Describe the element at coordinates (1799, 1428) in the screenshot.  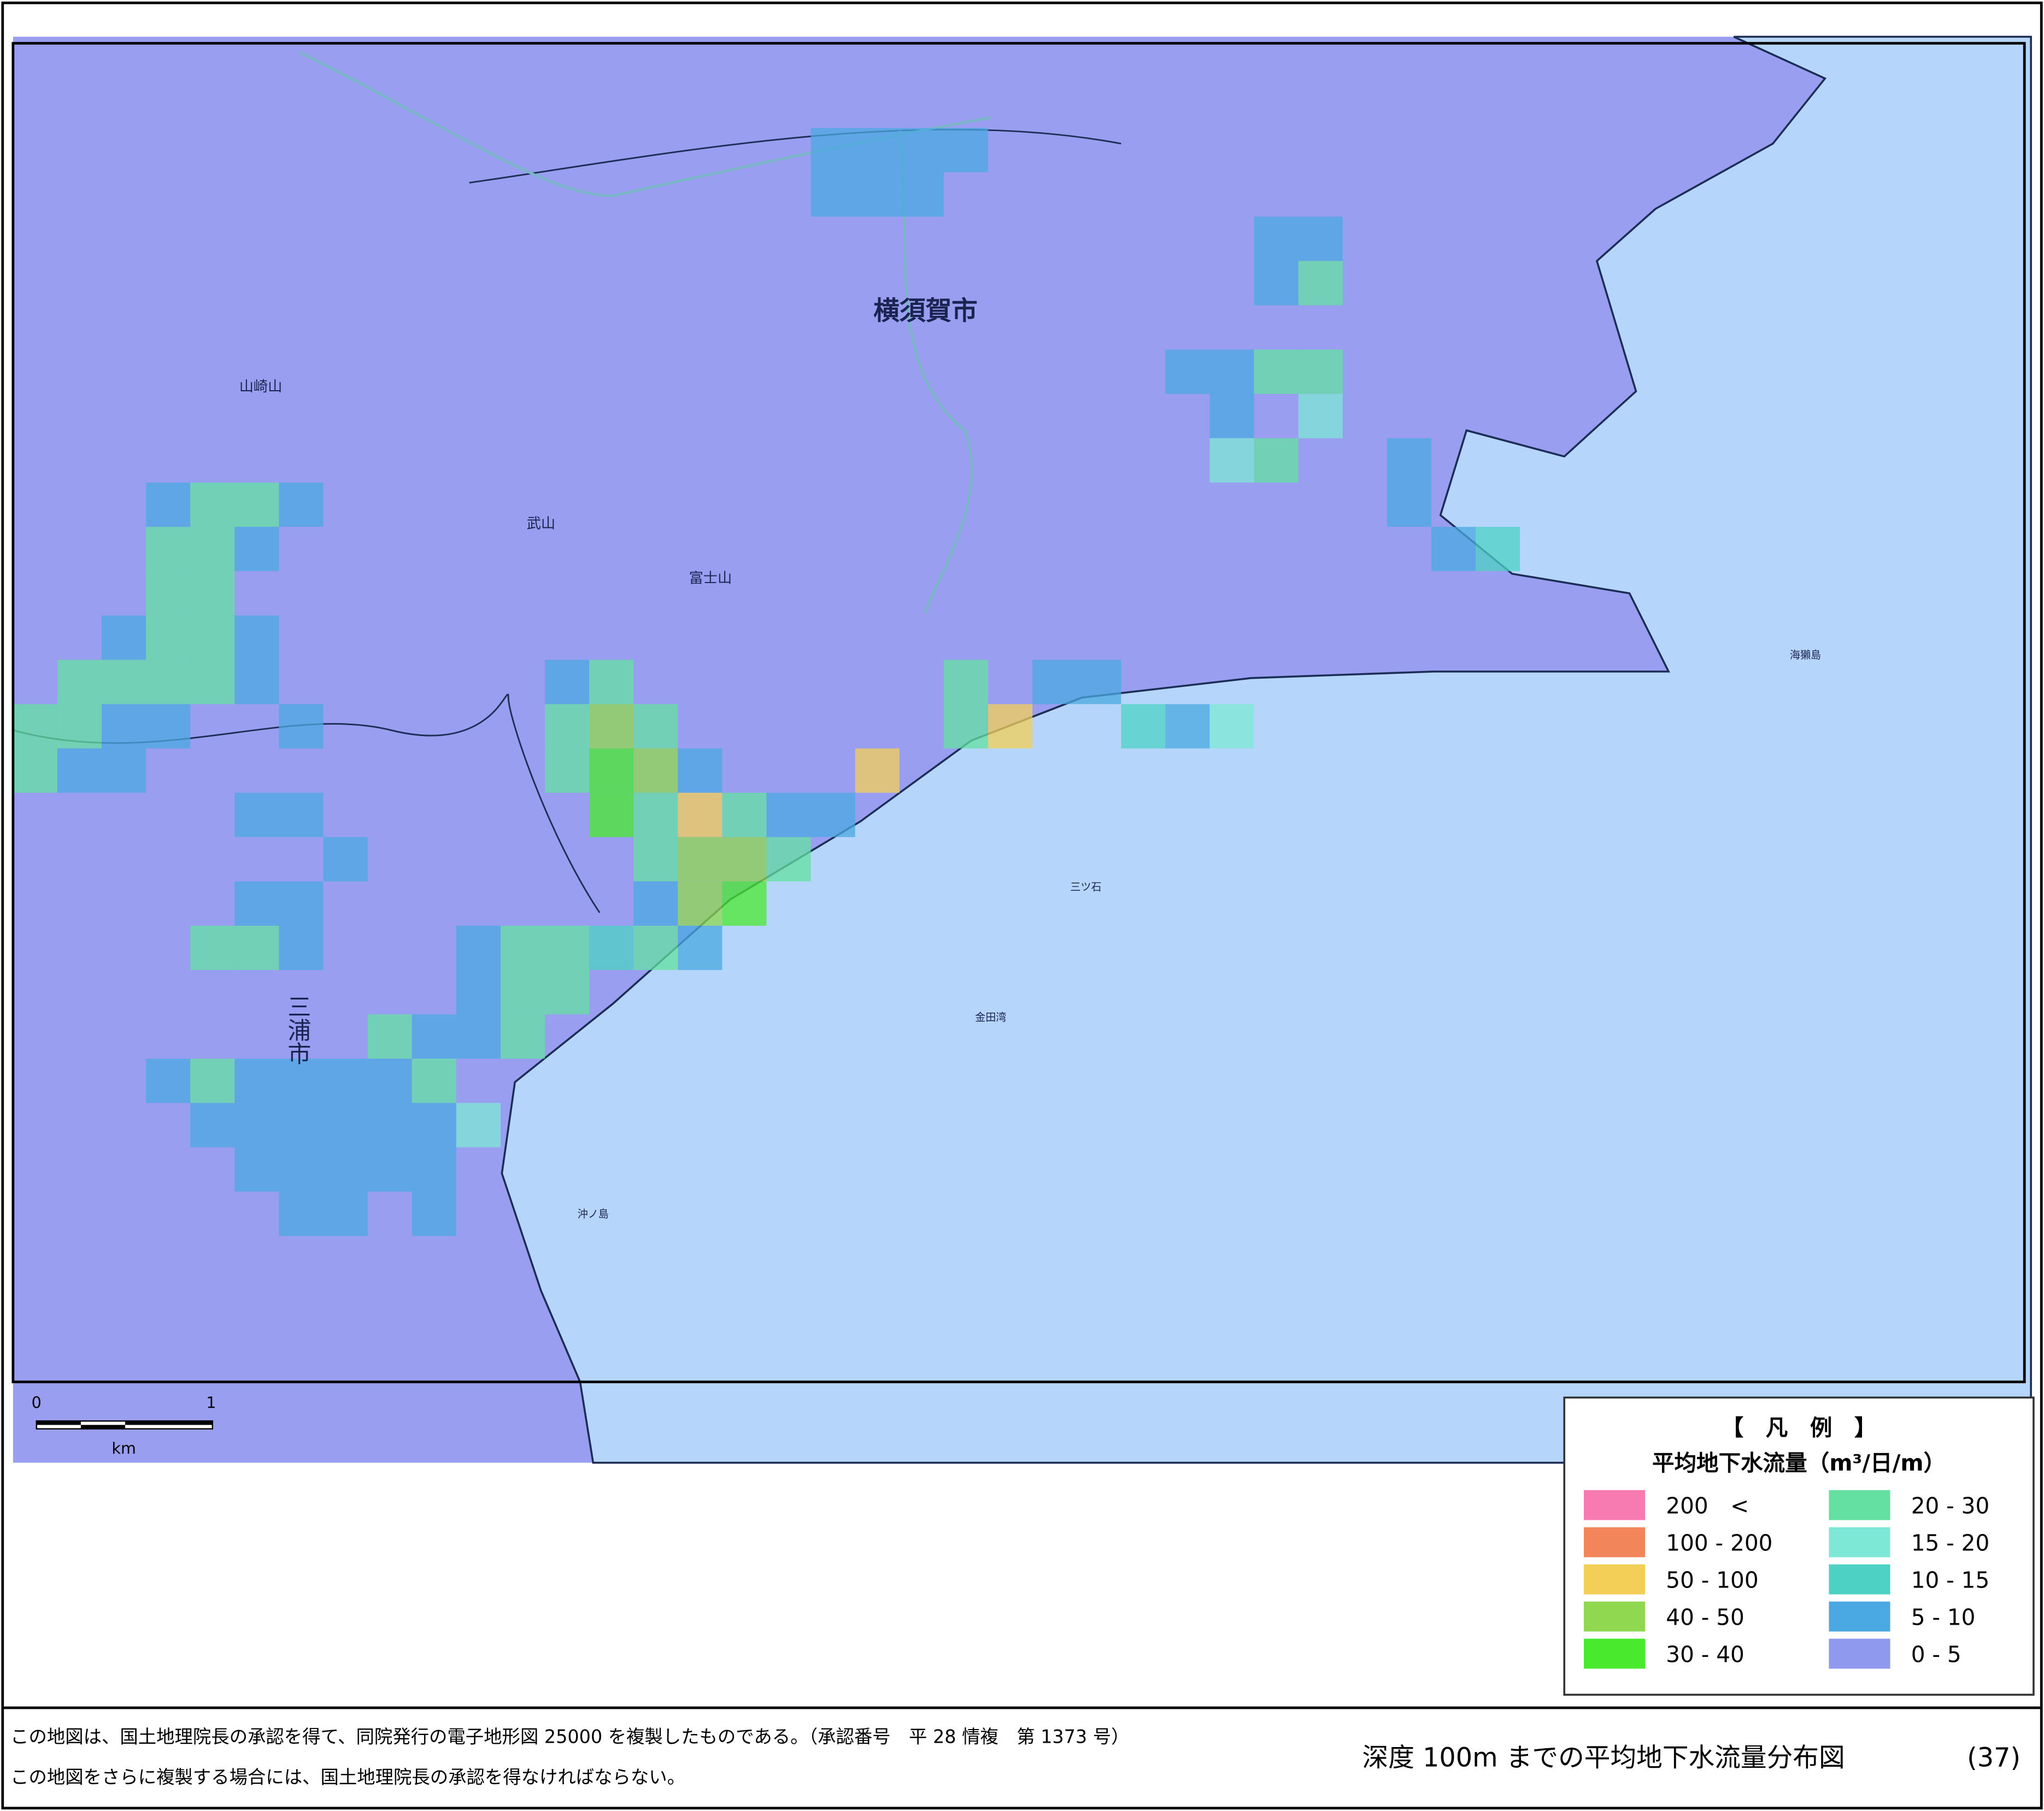
I see `legend-title: 【 凡 例 】` at that location.